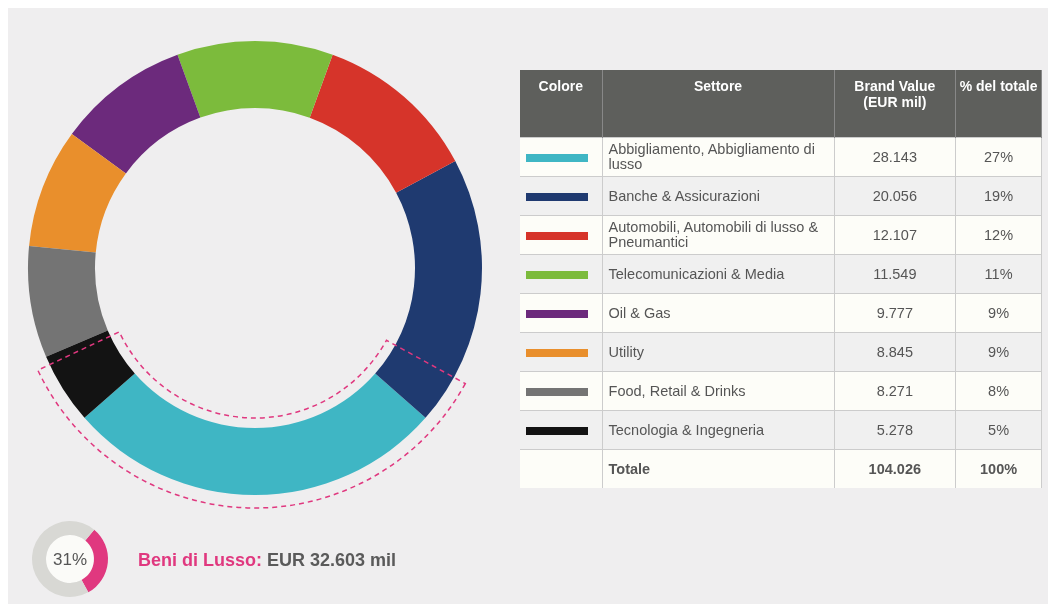 The width and height of the screenshot is (1056, 611). I want to click on data-label: 9.777, so click(895, 313).